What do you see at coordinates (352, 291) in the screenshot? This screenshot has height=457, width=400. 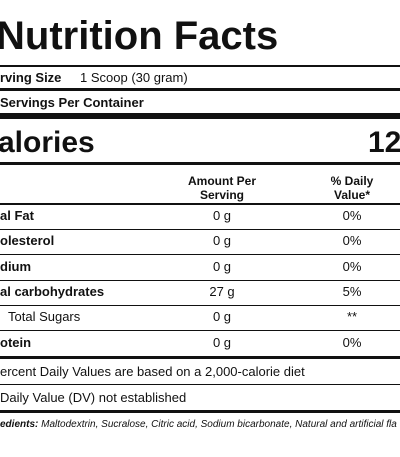 I see `daily-value: 5%` at bounding box center [352, 291].